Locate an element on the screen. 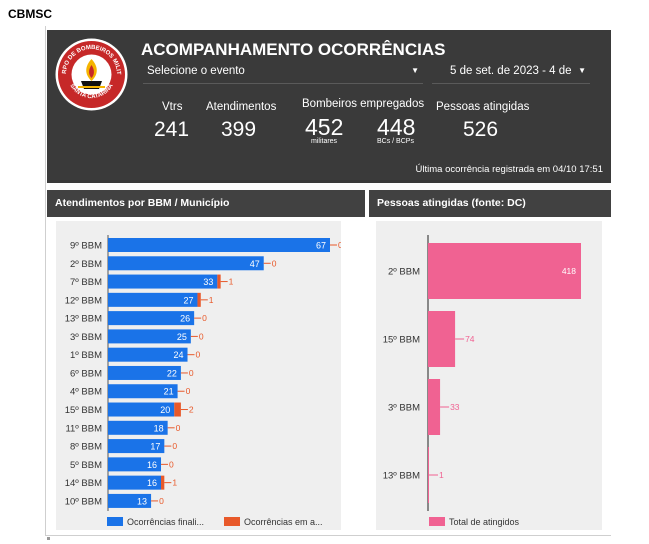  bar-finalizadas-15-bbm is located at coordinates (141, 409).